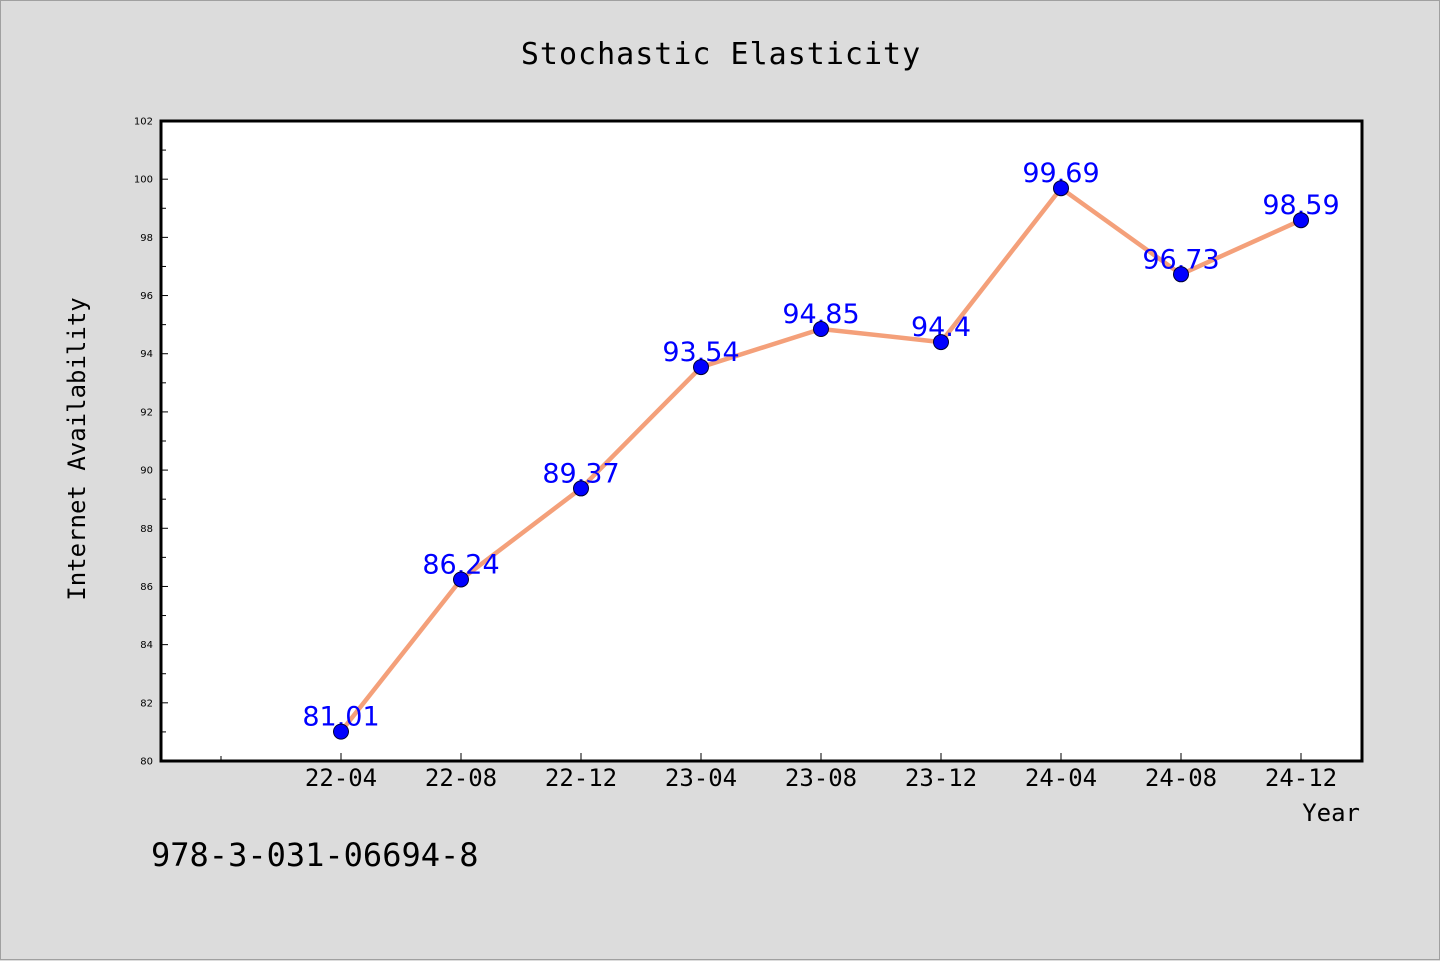  I want to click on x-tick-label: 23-08, so click(821, 778).